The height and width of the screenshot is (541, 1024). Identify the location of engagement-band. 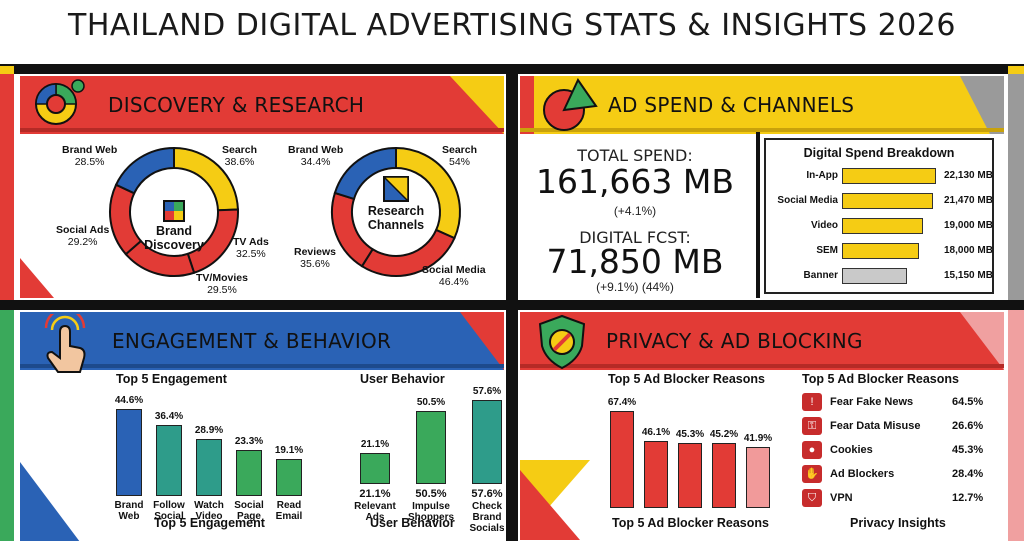
(262, 341).